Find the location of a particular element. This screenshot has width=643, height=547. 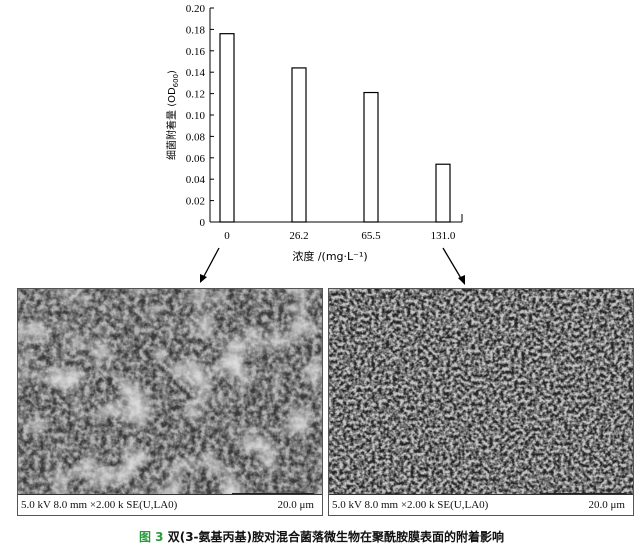

y-axis-label: 细菌附着量 (OD600) is located at coordinates (172, 115).